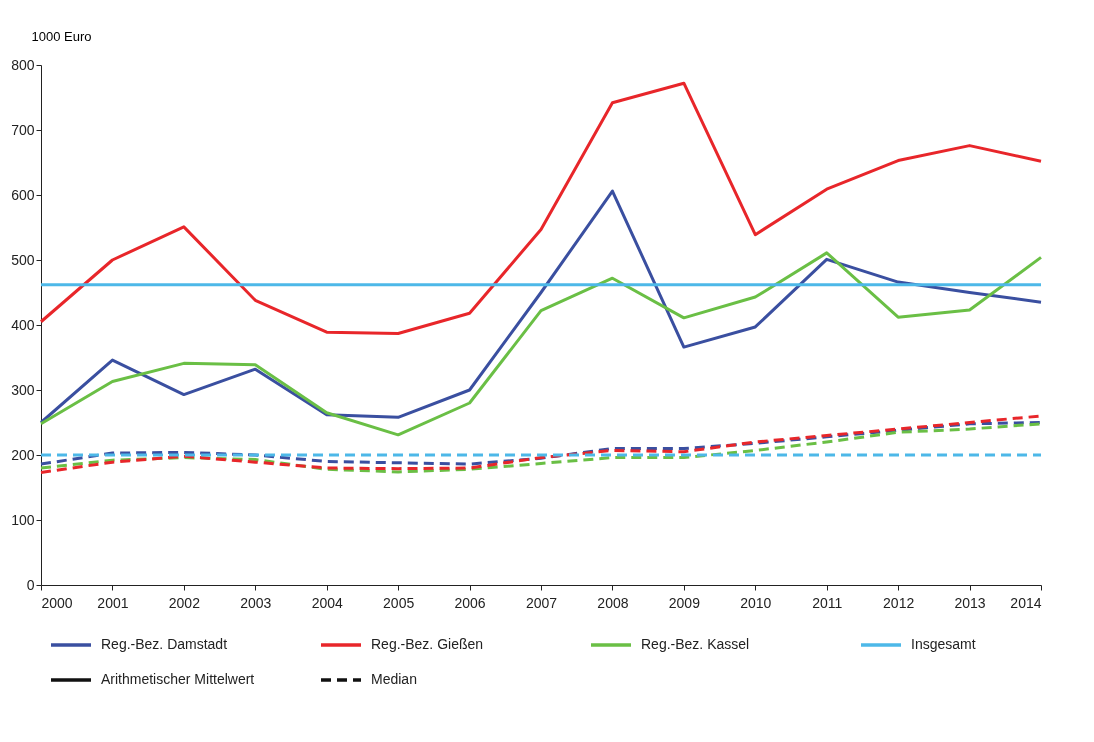 This screenshot has height=742, width=1094. What do you see at coordinates (61, 36) in the screenshot?
I see `y-axis-title: 1000 Euro` at bounding box center [61, 36].